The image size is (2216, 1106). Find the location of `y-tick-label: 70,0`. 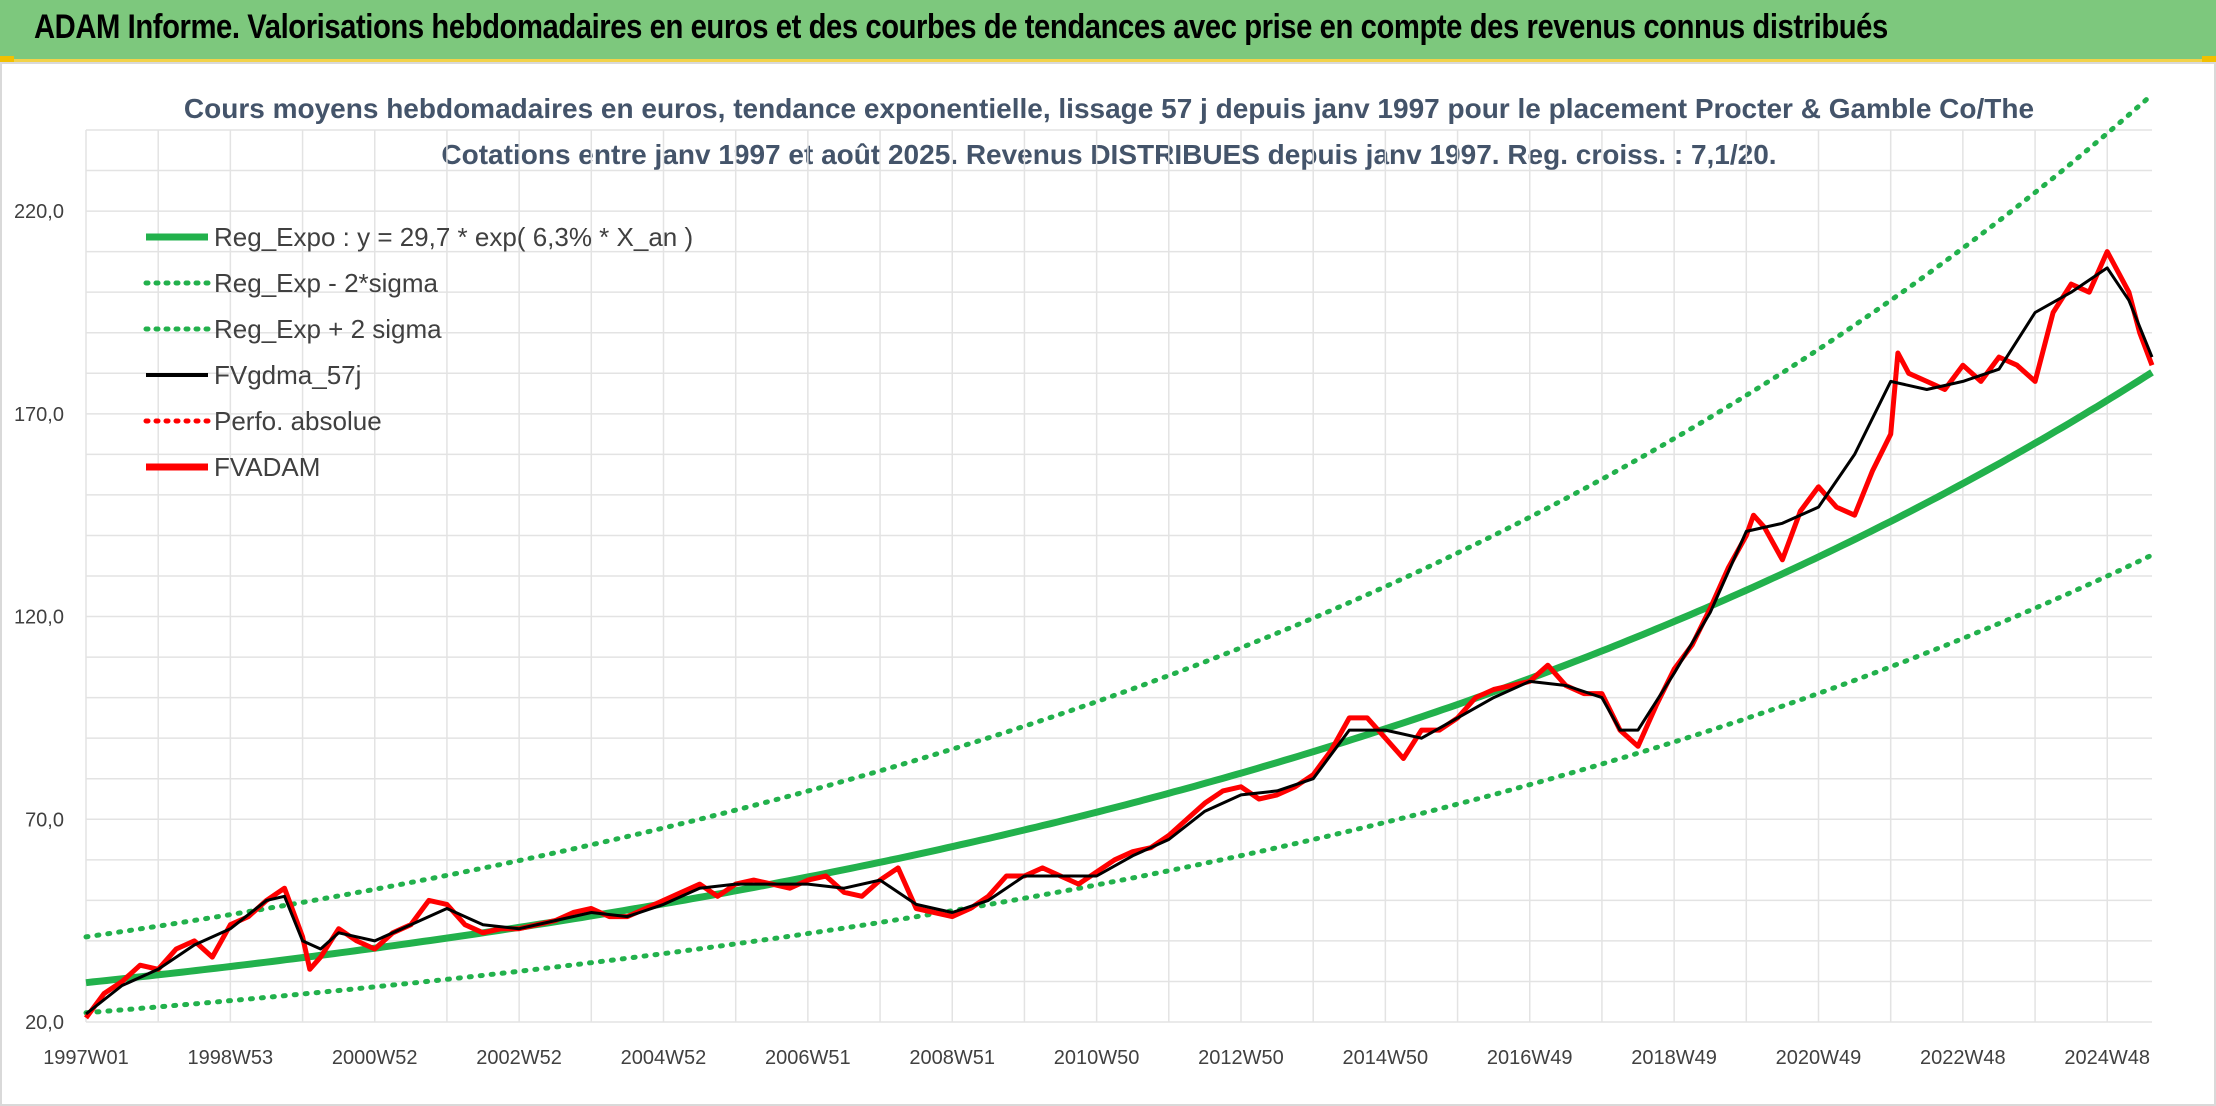

y-tick-label: 70,0 is located at coordinates (44, 820).